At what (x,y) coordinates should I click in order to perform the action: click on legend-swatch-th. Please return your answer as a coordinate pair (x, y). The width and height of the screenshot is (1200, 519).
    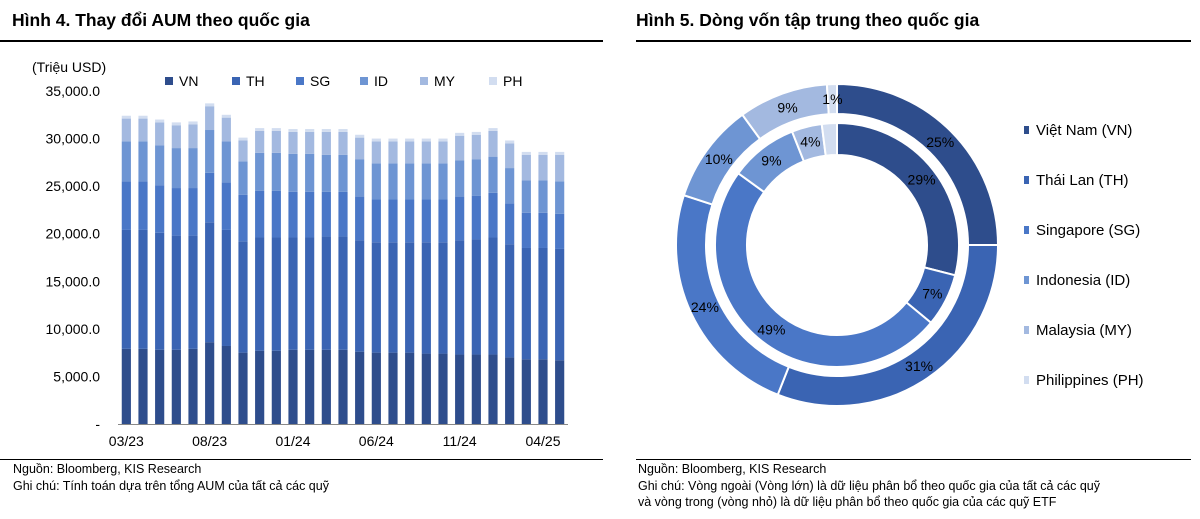
    Looking at the image, I should click on (1026, 180).